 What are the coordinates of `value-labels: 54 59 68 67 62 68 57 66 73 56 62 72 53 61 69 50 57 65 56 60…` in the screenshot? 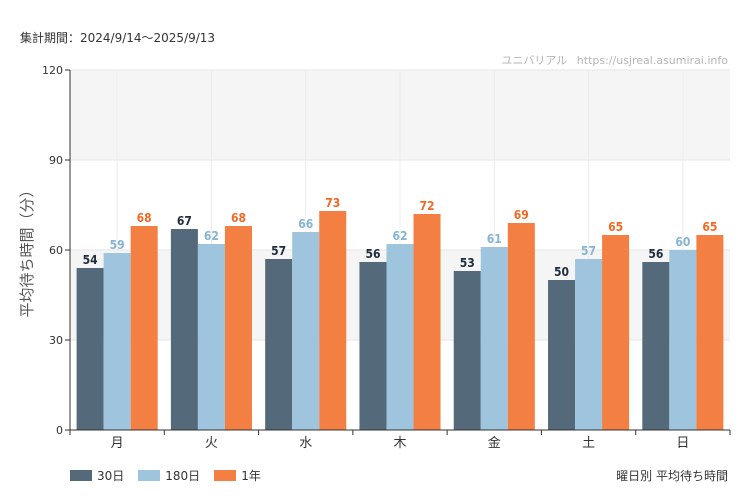 It's located at (400, 237).